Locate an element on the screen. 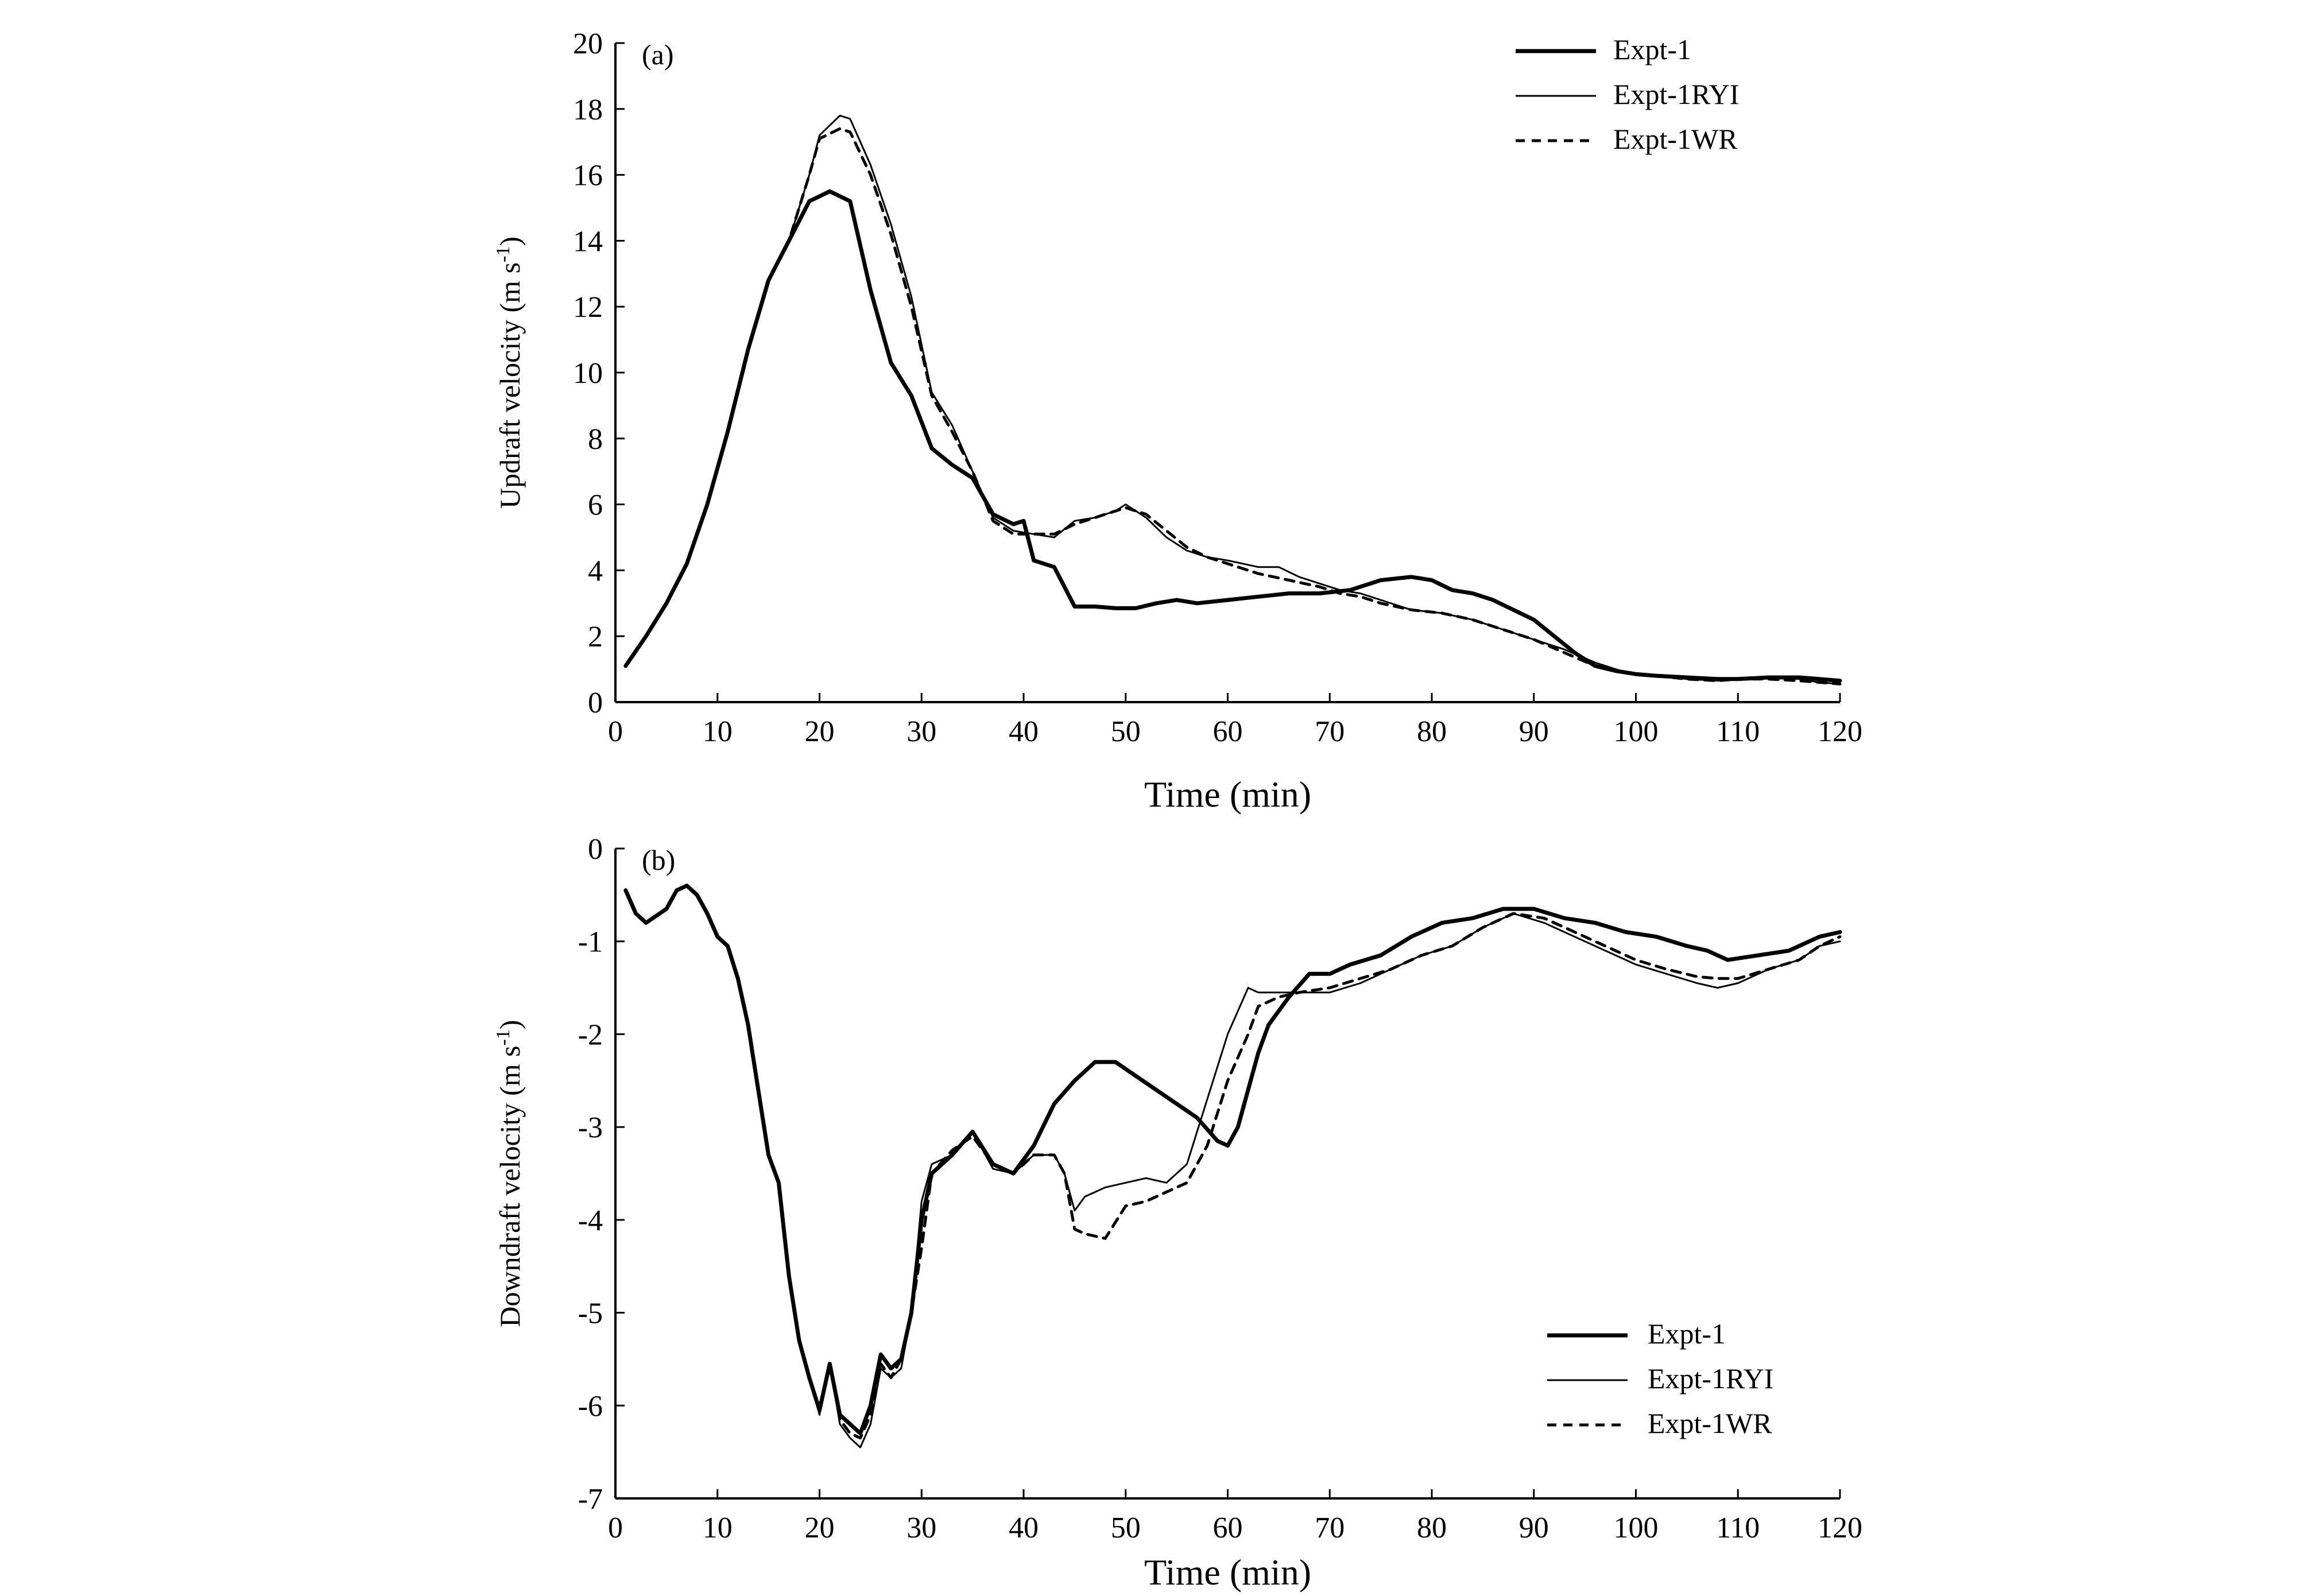 Image resolution: width=2305 pixels, height=1596 pixels. panel-b-x-tick-label: 0 is located at coordinates (615, 1528).